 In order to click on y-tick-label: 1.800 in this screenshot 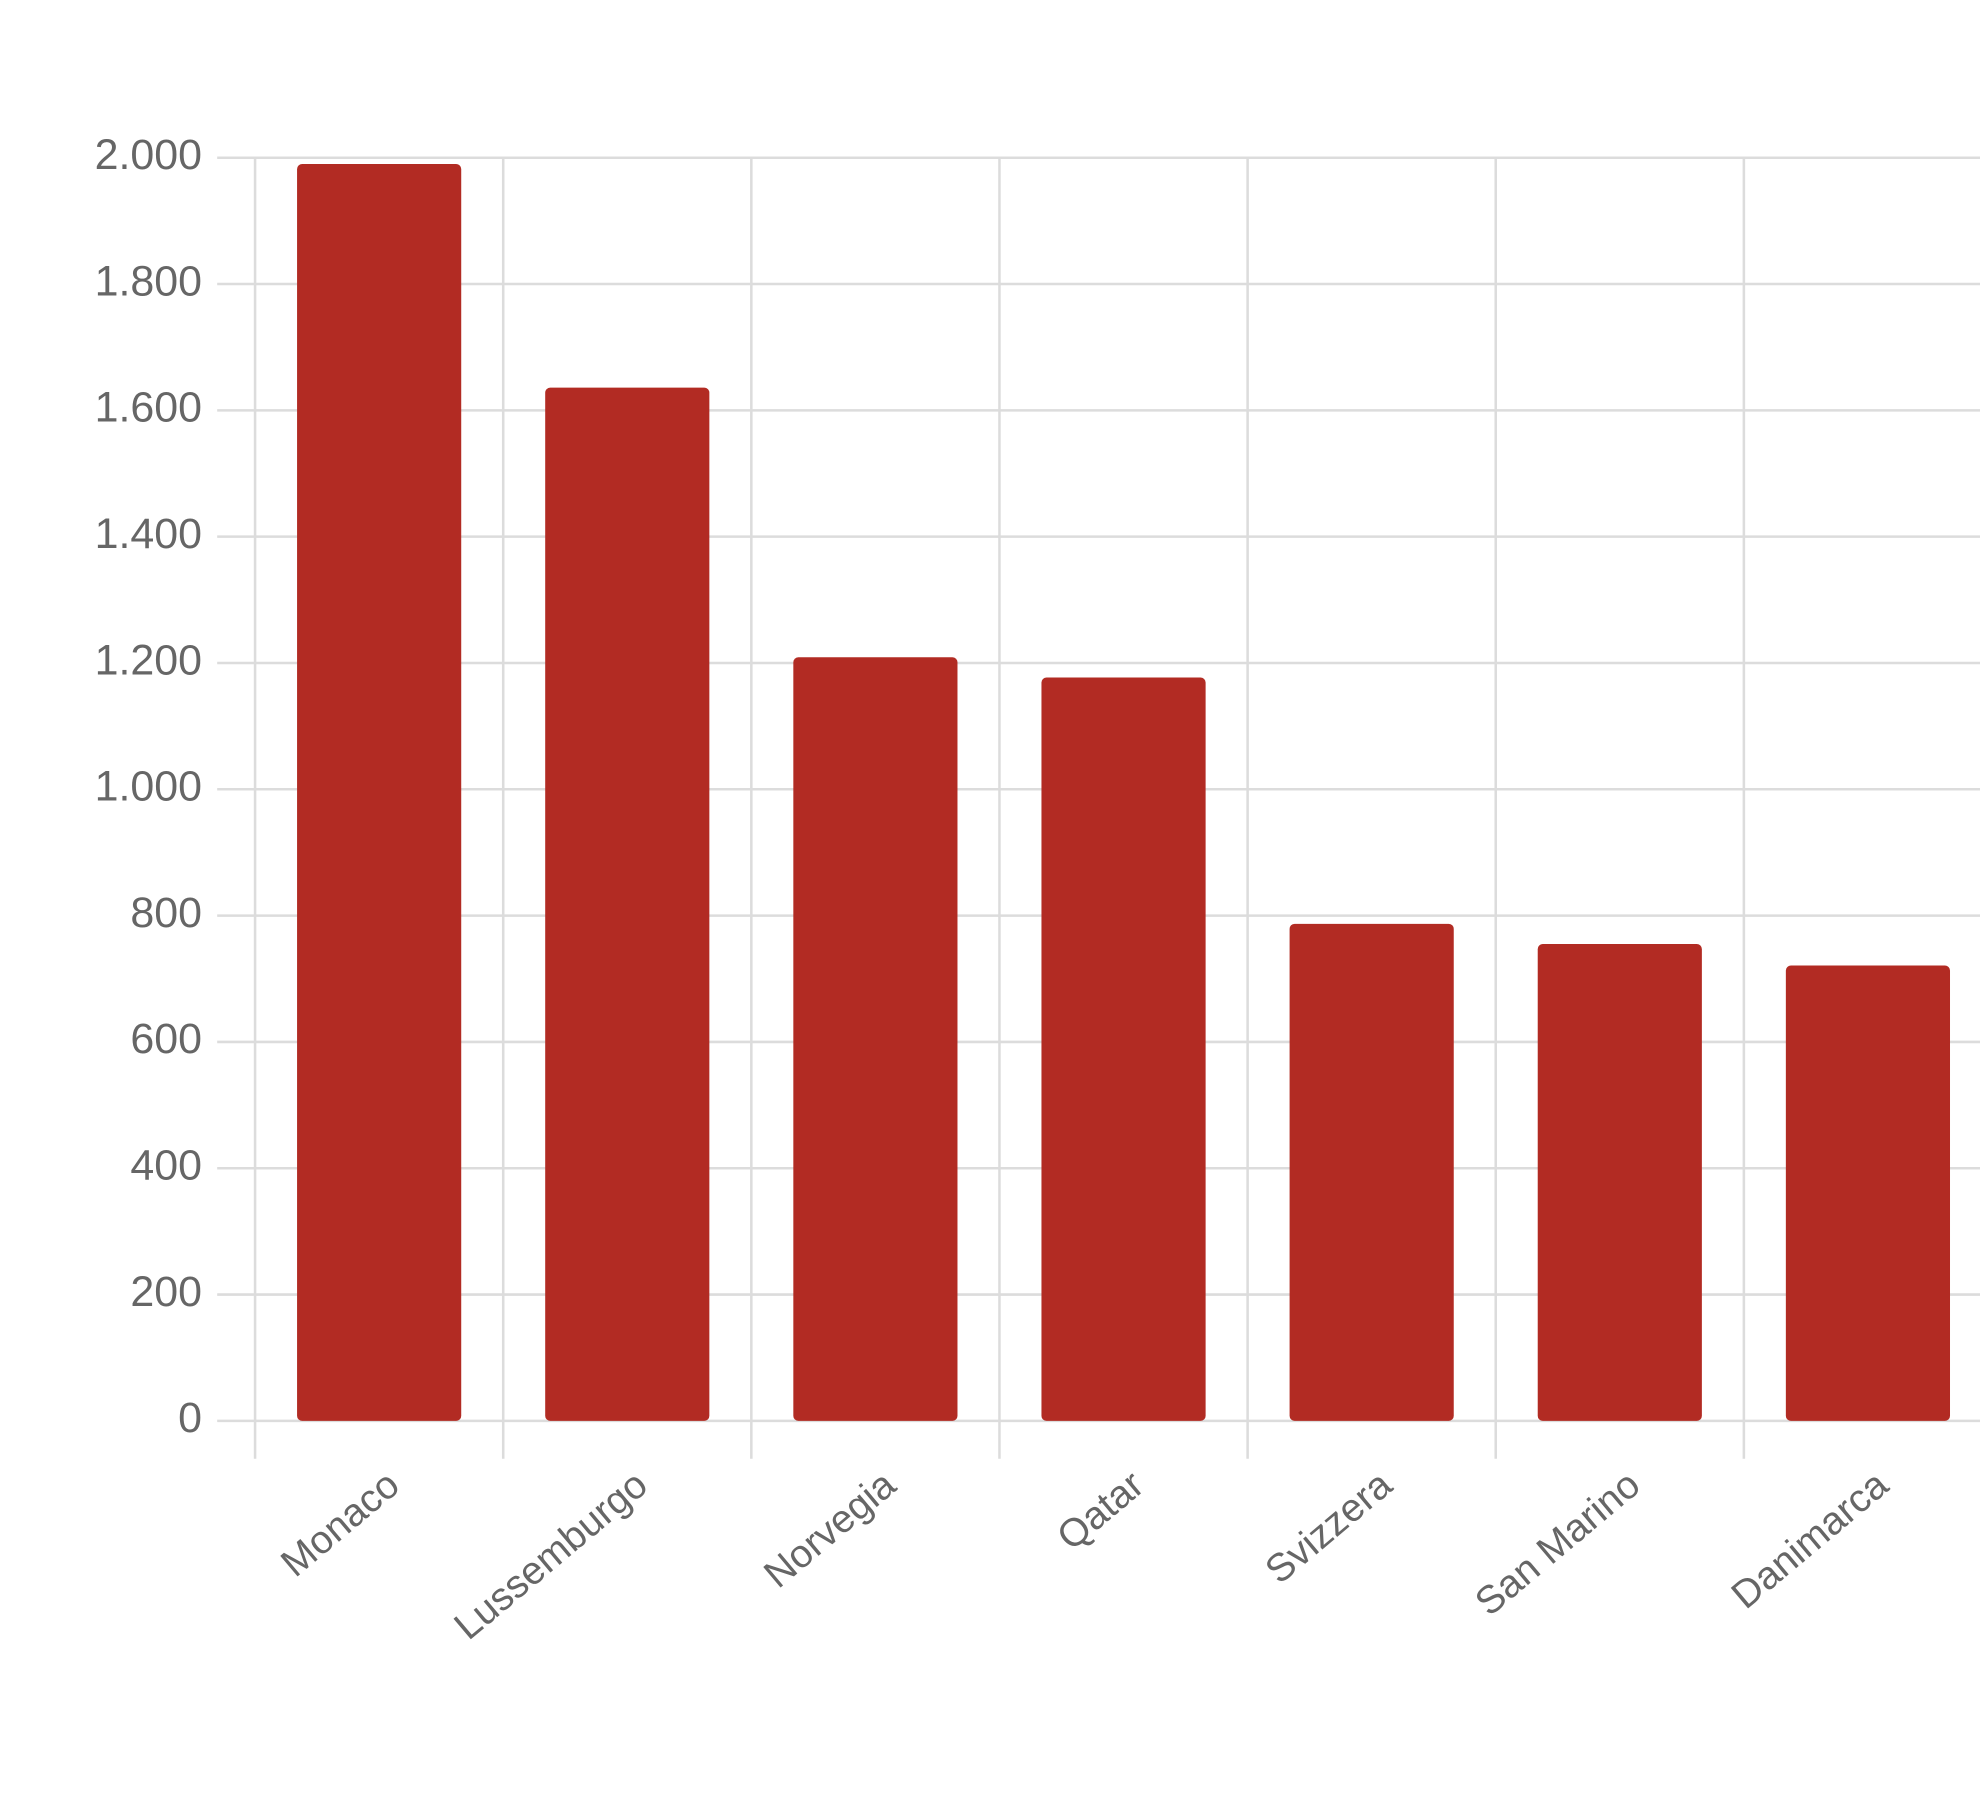, I will do `click(148, 281)`.